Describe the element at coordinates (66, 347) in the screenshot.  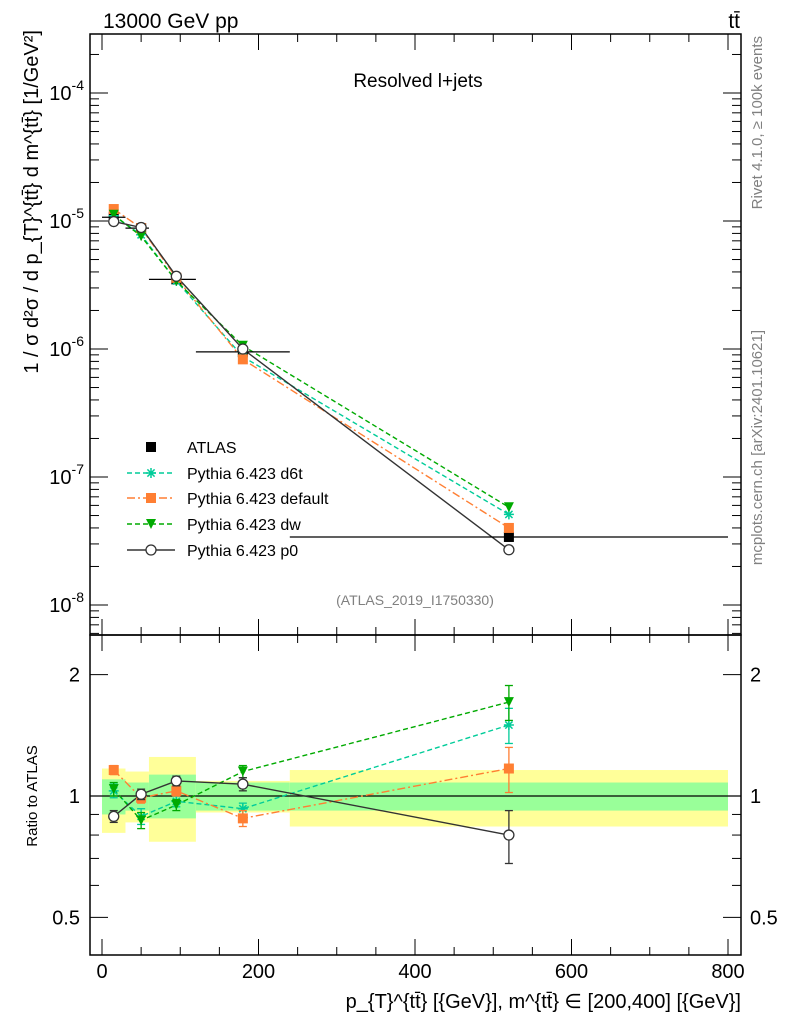
I see `main-ytick-label-2: 10⁻⁶` at that location.